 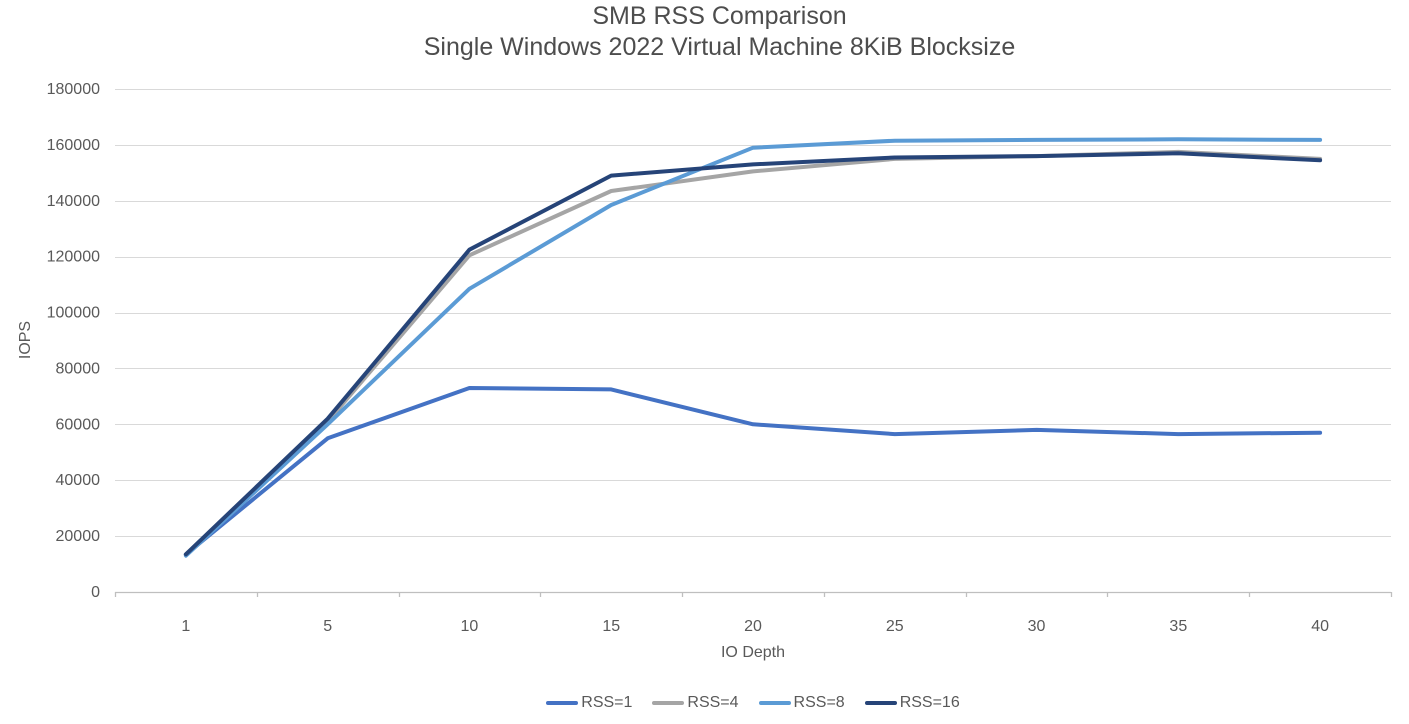 I want to click on chart-title-line1: SMB RSS Comparison, so click(x=719, y=16).